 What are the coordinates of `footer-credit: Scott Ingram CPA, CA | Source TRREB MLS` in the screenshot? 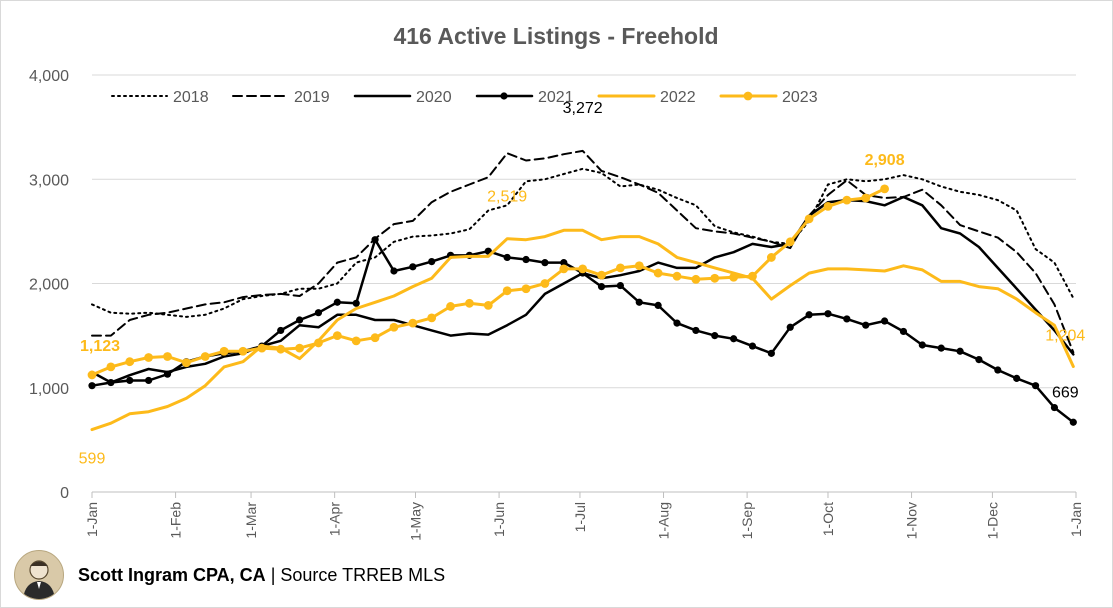 It's located at (261, 575).